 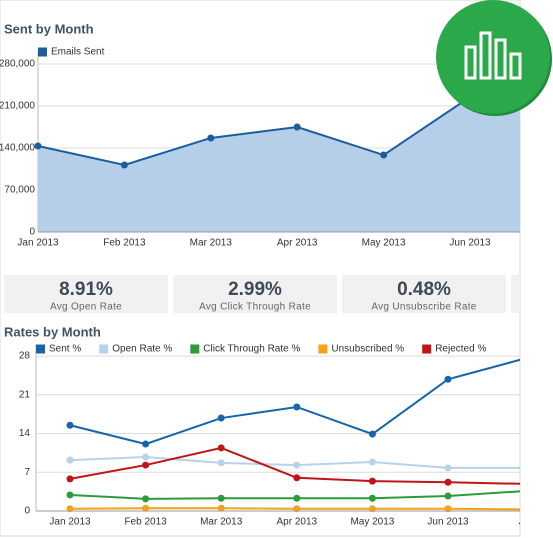 I want to click on legend-label: Open Rate %, so click(x=142, y=349).